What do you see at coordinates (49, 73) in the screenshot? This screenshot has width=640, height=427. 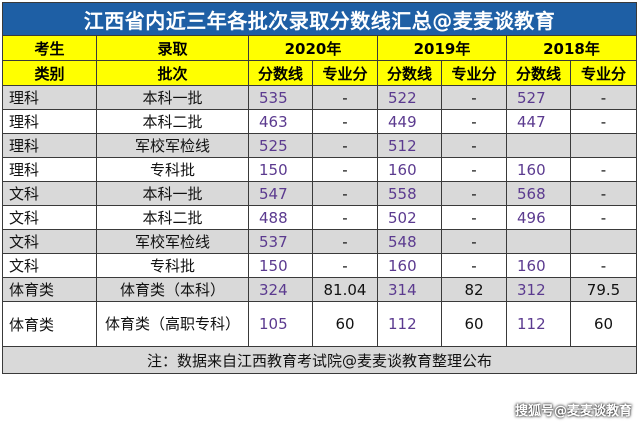 I see `header-category: 类别` at bounding box center [49, 73].